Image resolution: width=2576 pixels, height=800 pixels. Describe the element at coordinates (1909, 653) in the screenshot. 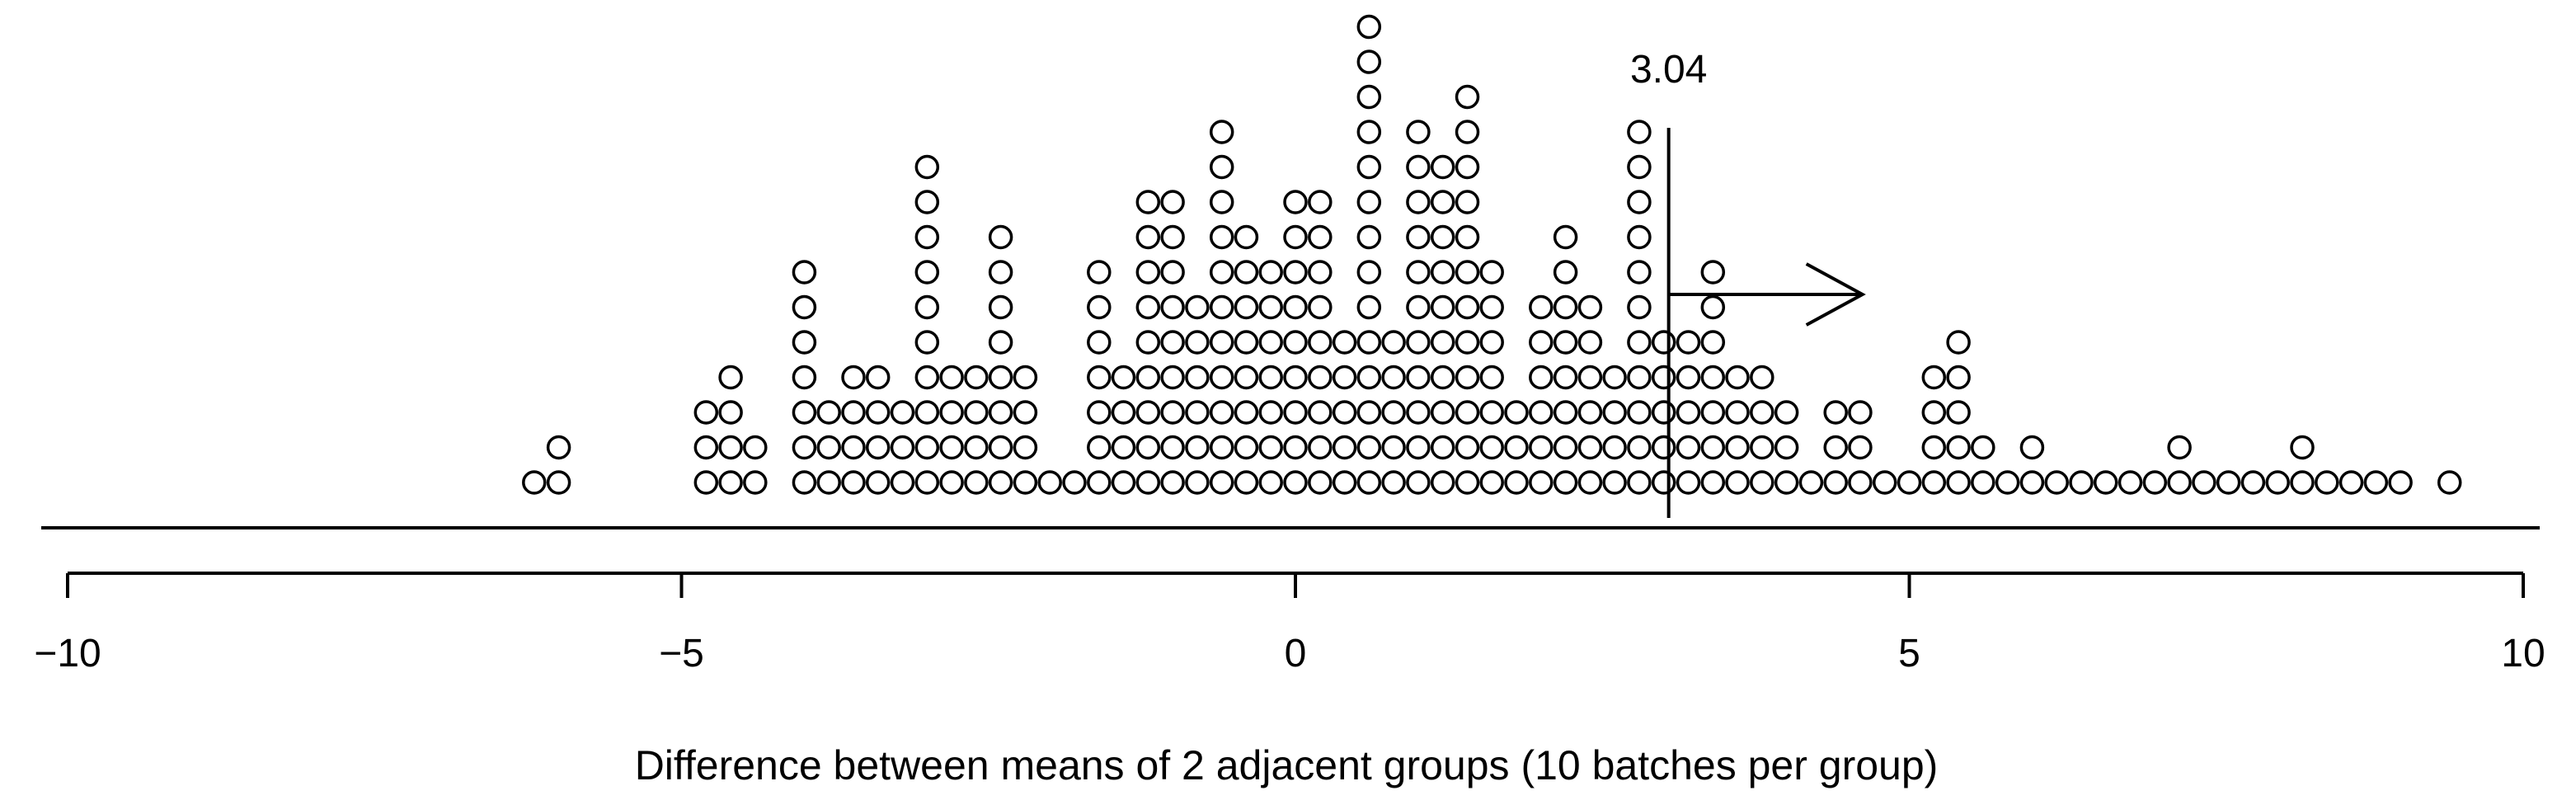

I see `x-tick-label: 5` at that location.